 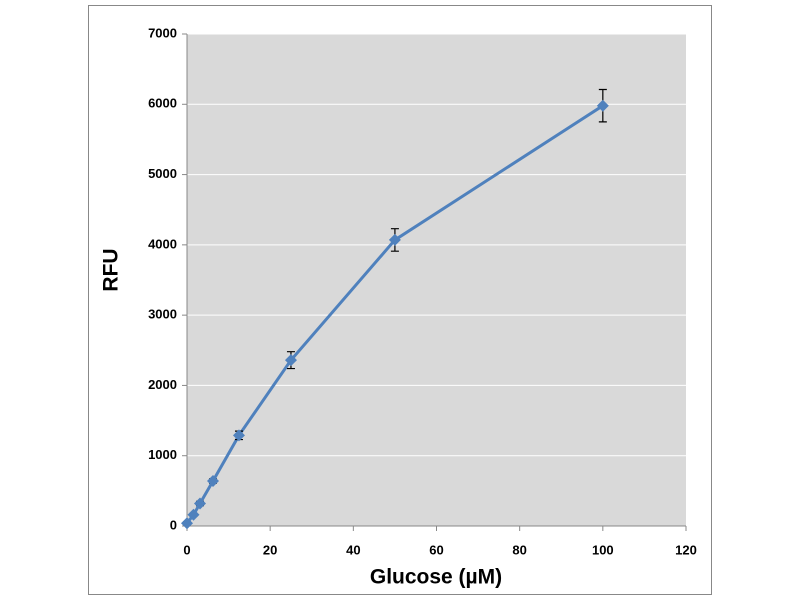 I want to click on x-tick-label: 120, so click(x=686, y=549).